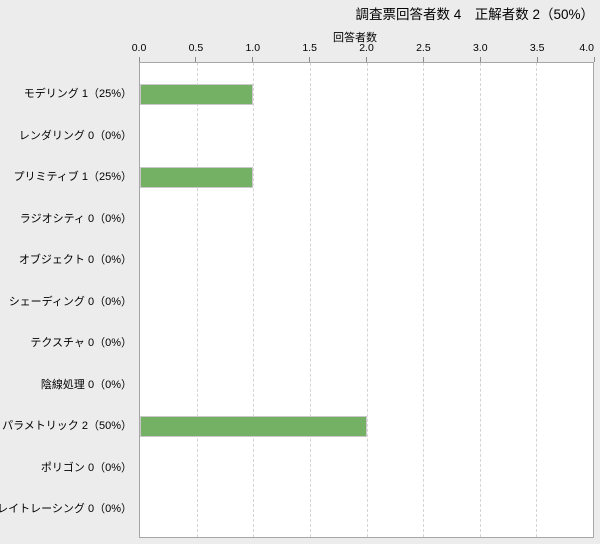  Describe the element at coordinates (72, 177) in the screenshot. I see `category-label-プリミティブ: プリミティブ 1（25%）` at that location.